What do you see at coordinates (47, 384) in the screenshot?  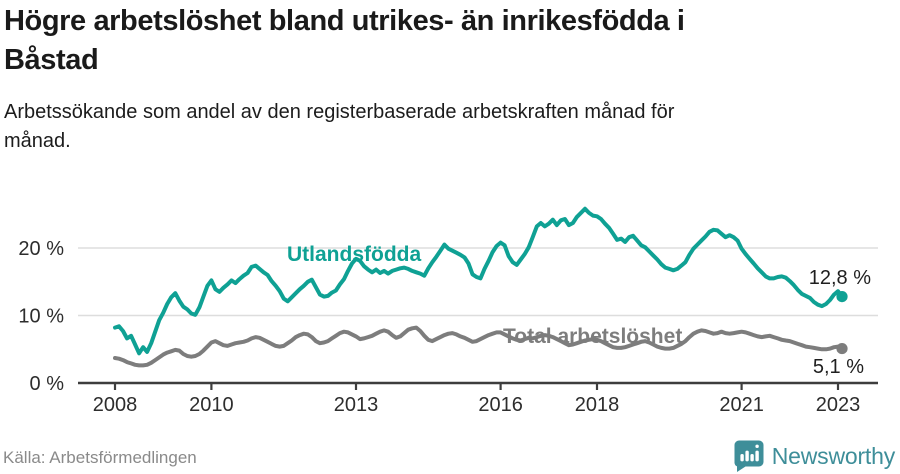 I see `y-axis-tick-label: 0 %` at bounding box center [47, 384].